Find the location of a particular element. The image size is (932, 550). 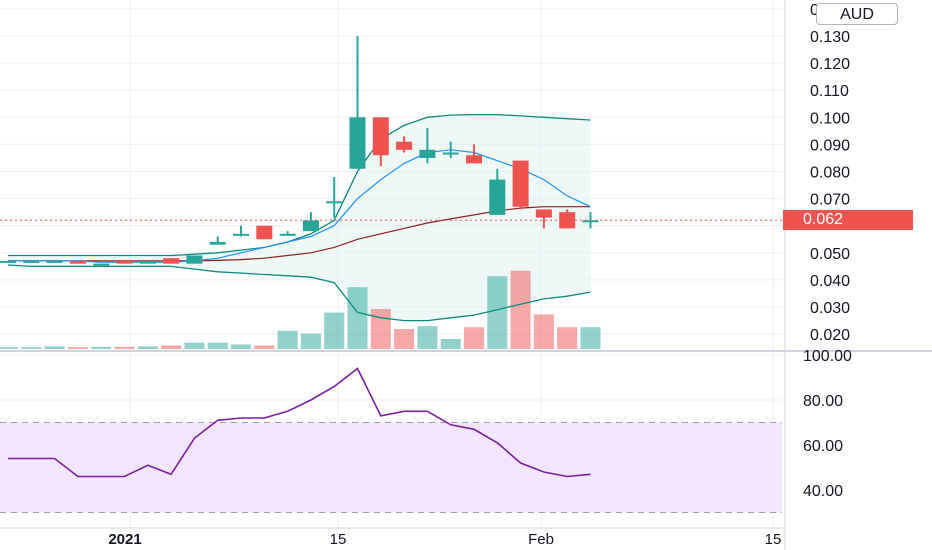

rsi-band-fill is located at coordinates (391, 467).